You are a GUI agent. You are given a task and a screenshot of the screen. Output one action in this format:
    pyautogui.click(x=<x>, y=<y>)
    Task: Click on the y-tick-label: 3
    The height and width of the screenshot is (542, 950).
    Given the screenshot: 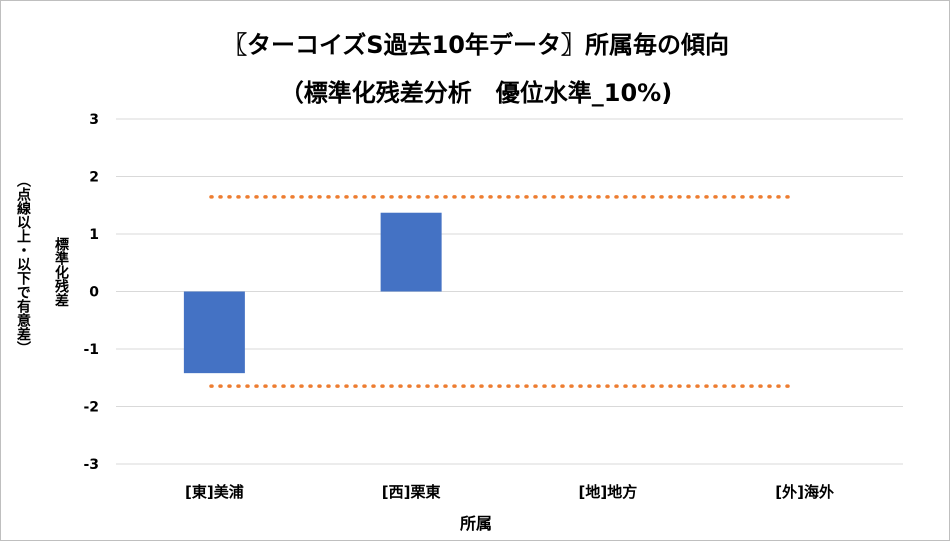 What is the action you would take?
    pyautogui.click(x=94, y=120)
    